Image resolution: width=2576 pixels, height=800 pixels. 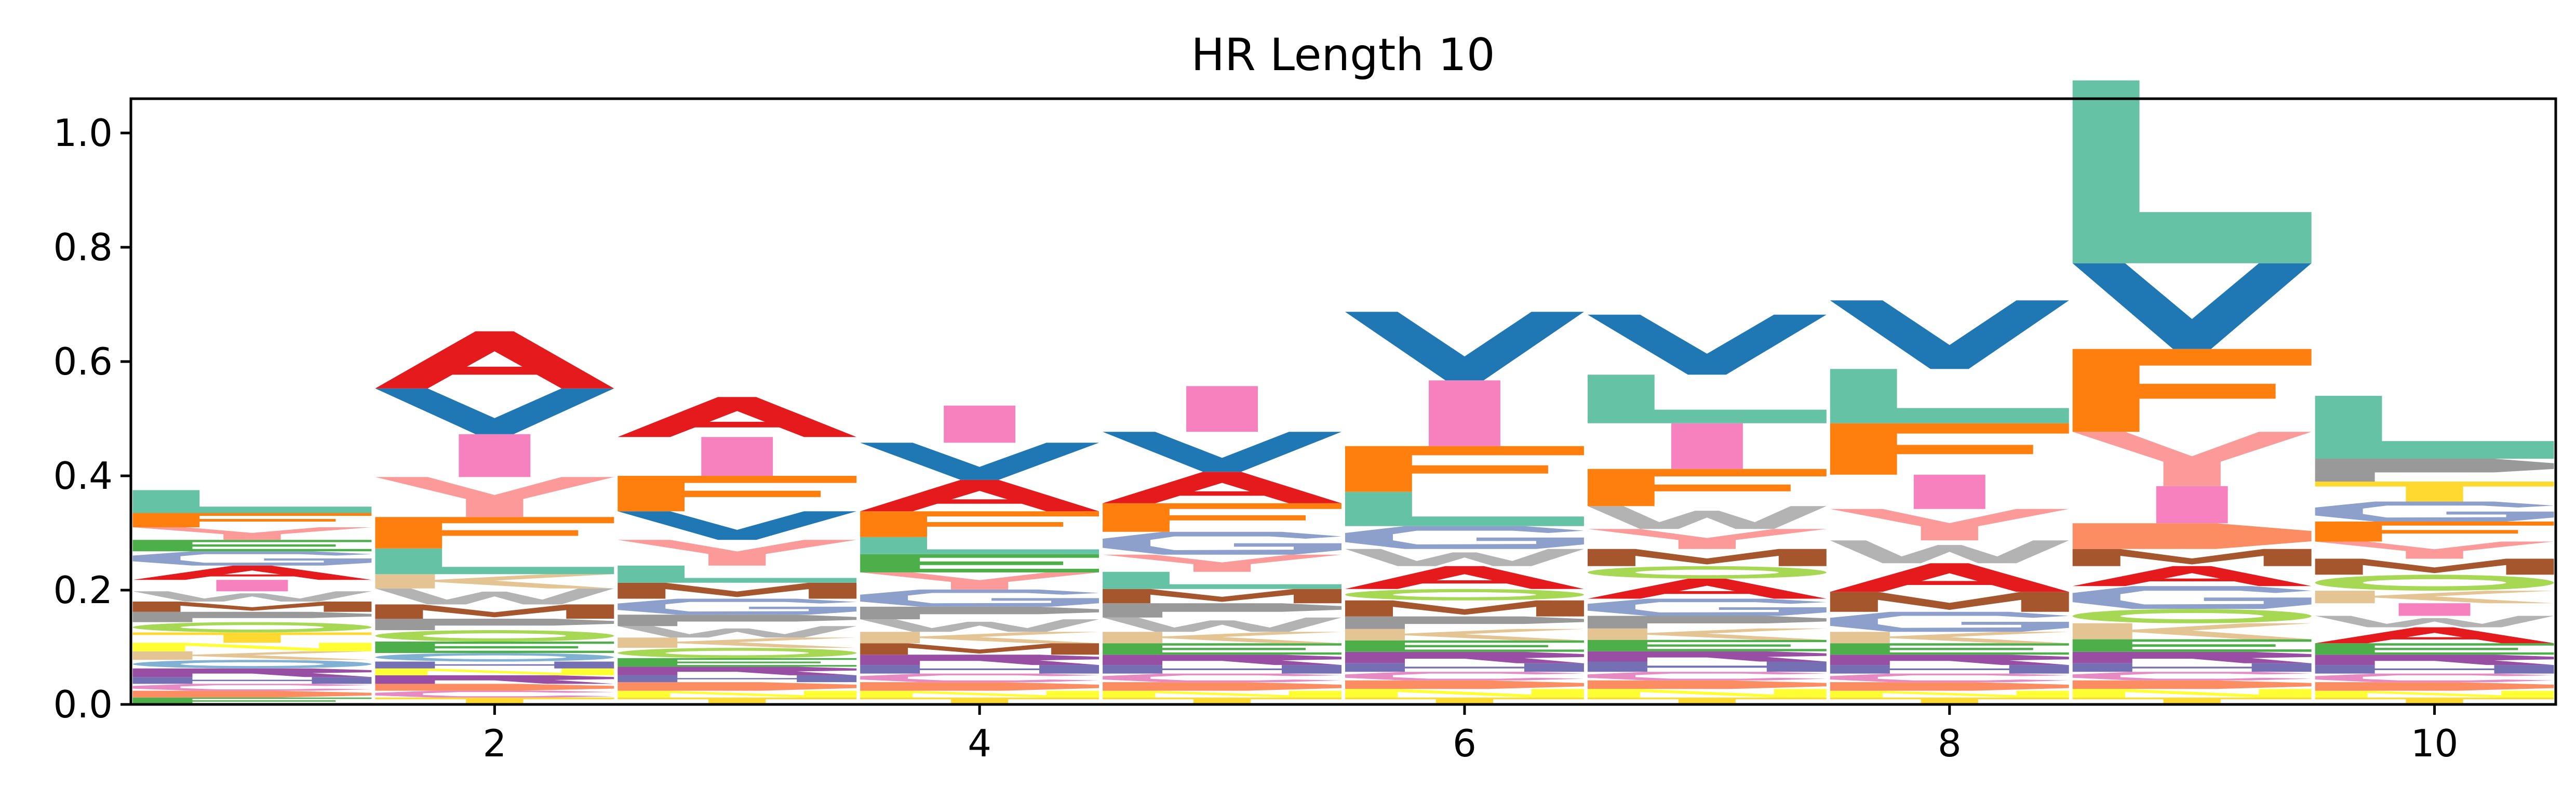 I want to click on y-tick-label: 0.2, so click(x=83, y=590).